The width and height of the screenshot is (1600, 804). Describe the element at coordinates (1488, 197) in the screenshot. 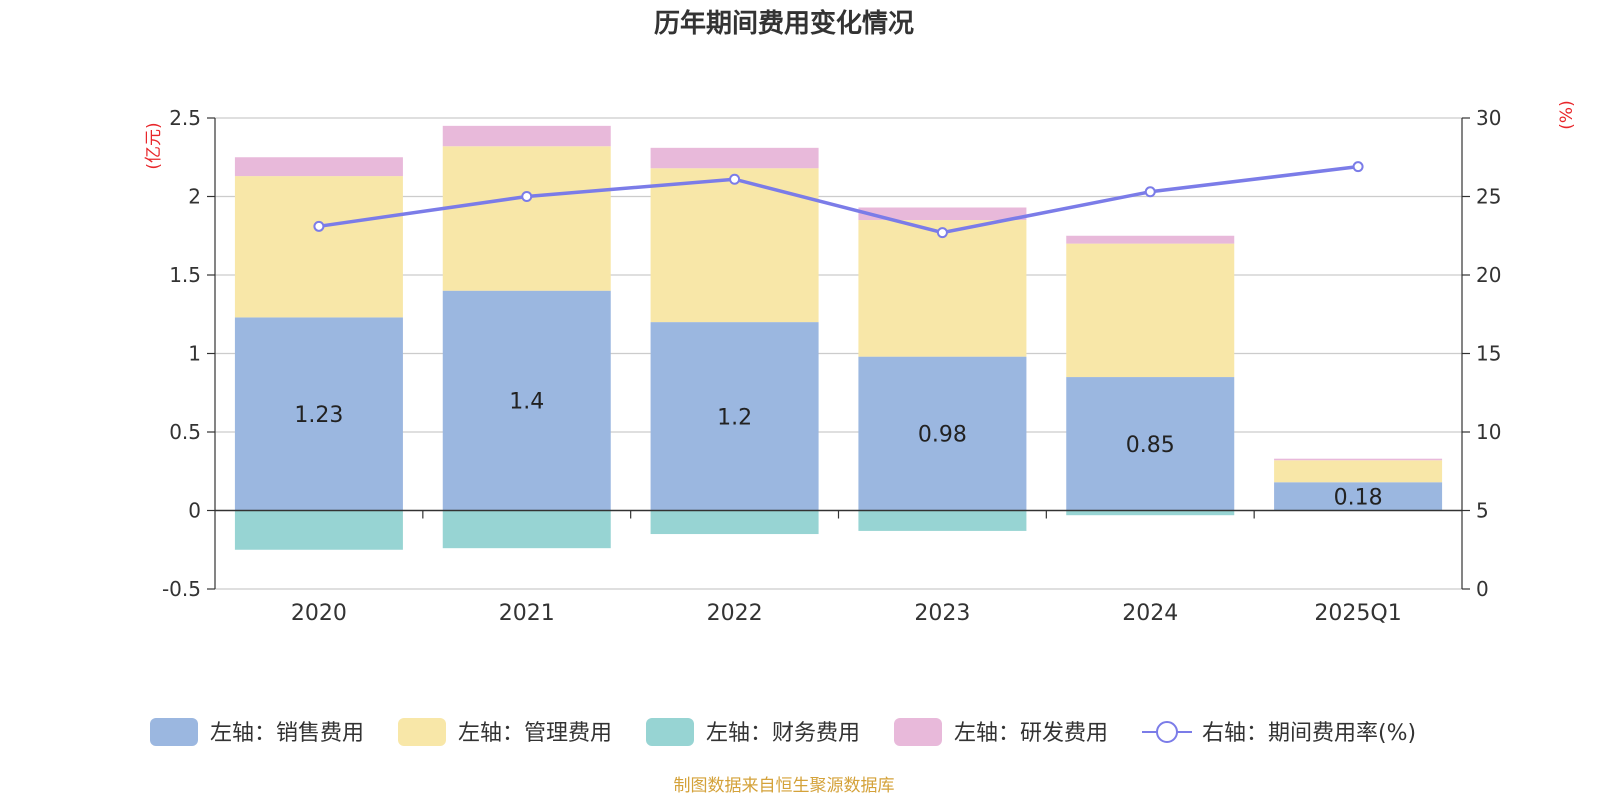

I see `right-axis-tick-label: 25` at that location.